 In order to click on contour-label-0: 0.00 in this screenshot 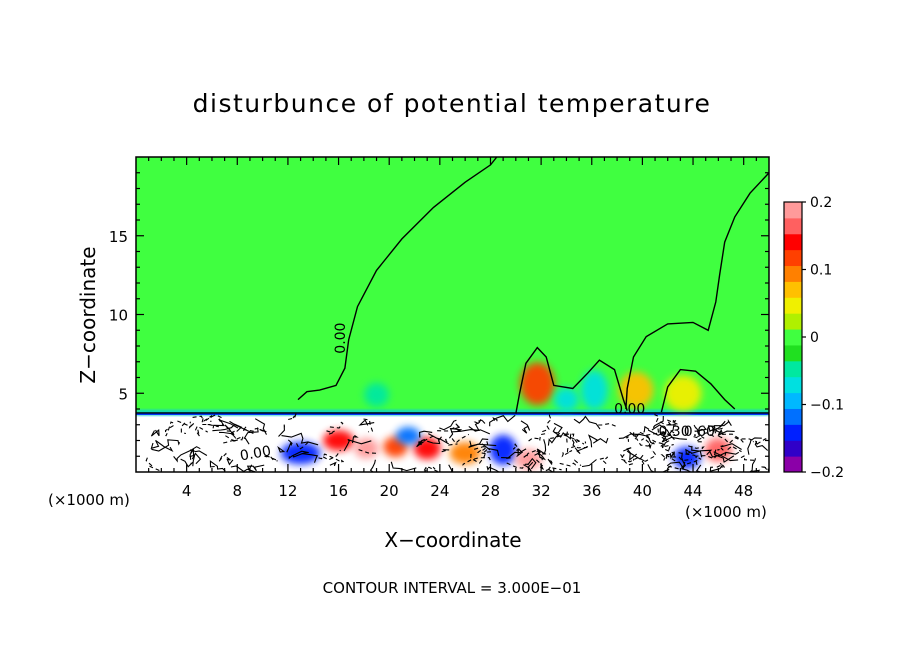, I will do `click(341, 338)`.